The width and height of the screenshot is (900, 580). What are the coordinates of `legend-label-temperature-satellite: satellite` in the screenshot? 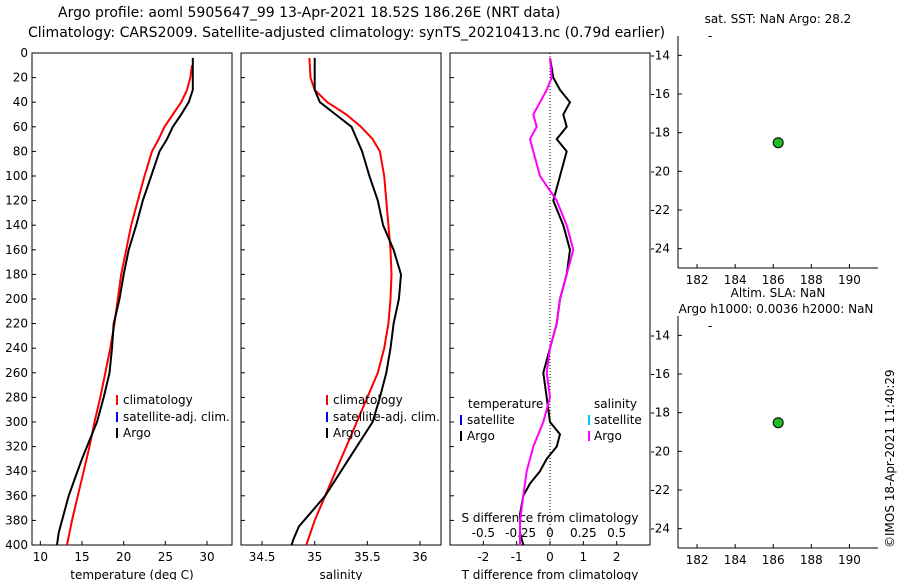 It's located at (491, 420).